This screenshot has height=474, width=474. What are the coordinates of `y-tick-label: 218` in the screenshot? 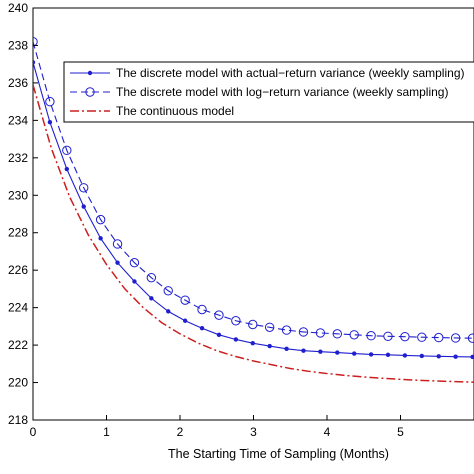 It's located at (18, 420).